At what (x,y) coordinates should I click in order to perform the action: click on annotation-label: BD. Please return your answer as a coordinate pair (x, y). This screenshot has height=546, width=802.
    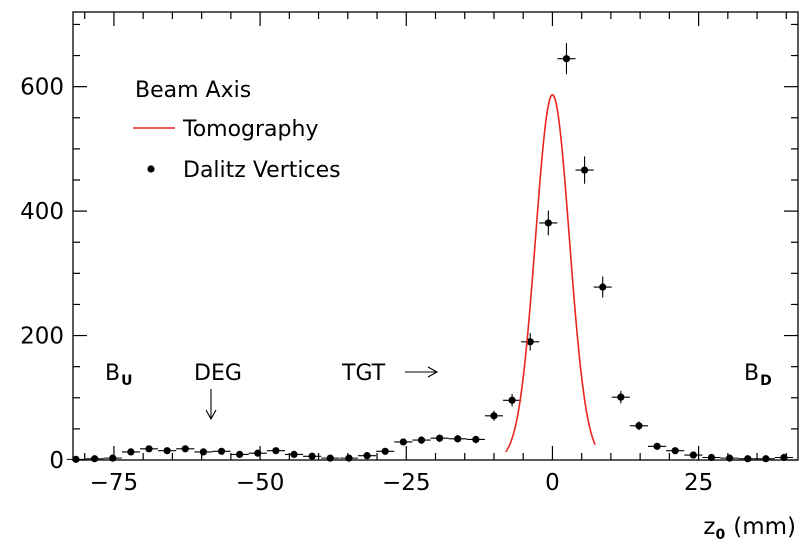
    Looking at the image, I should click on (758, 375).